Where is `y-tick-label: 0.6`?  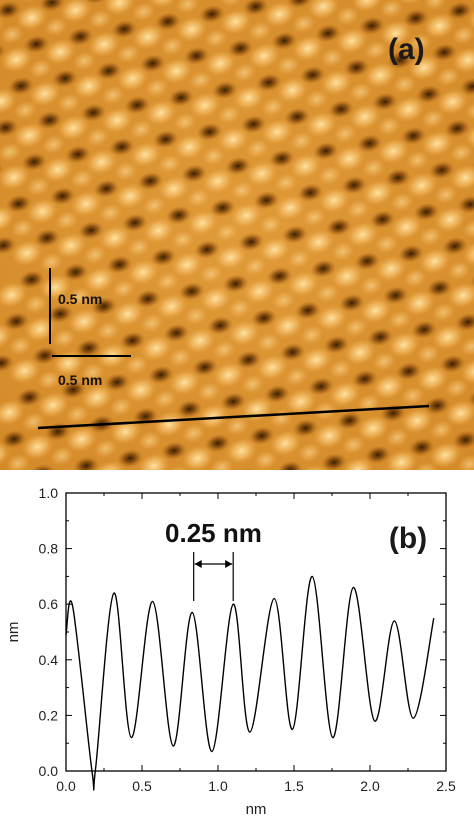
y-tick-label: 0.6 is located at coordinates (49, 604).